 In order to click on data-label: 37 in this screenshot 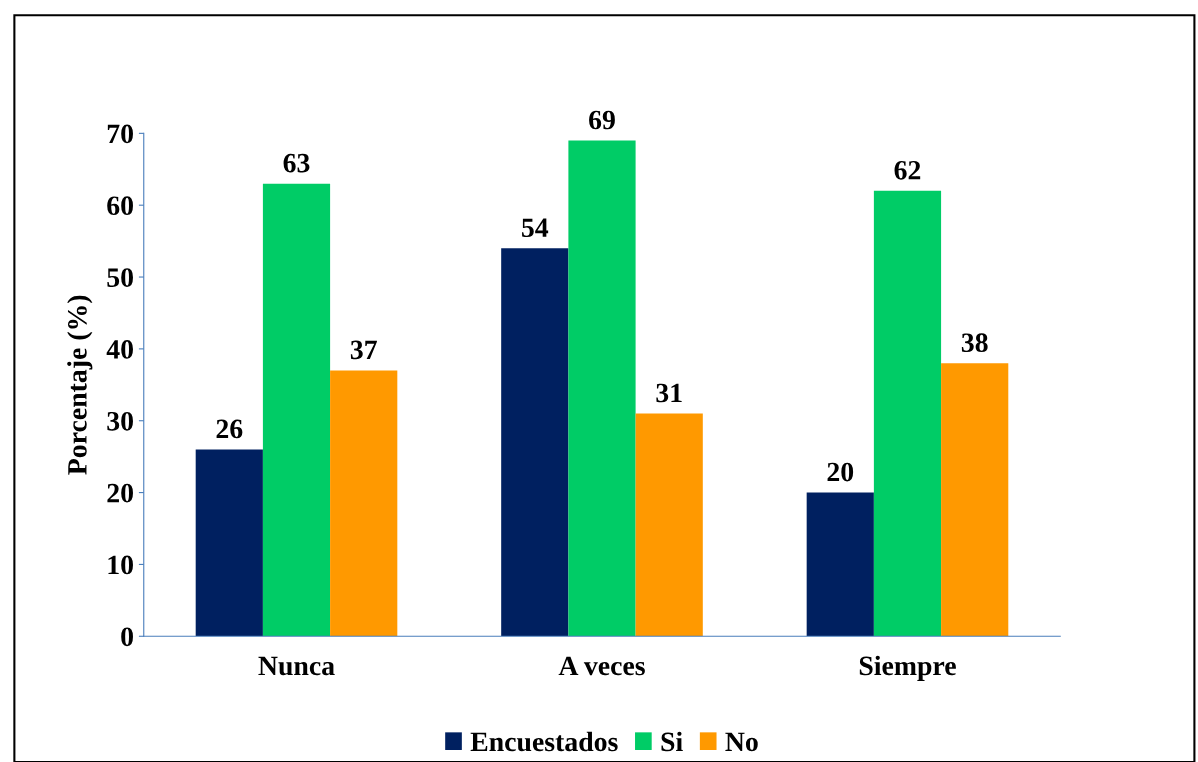, I will do `click(363, 350)`.